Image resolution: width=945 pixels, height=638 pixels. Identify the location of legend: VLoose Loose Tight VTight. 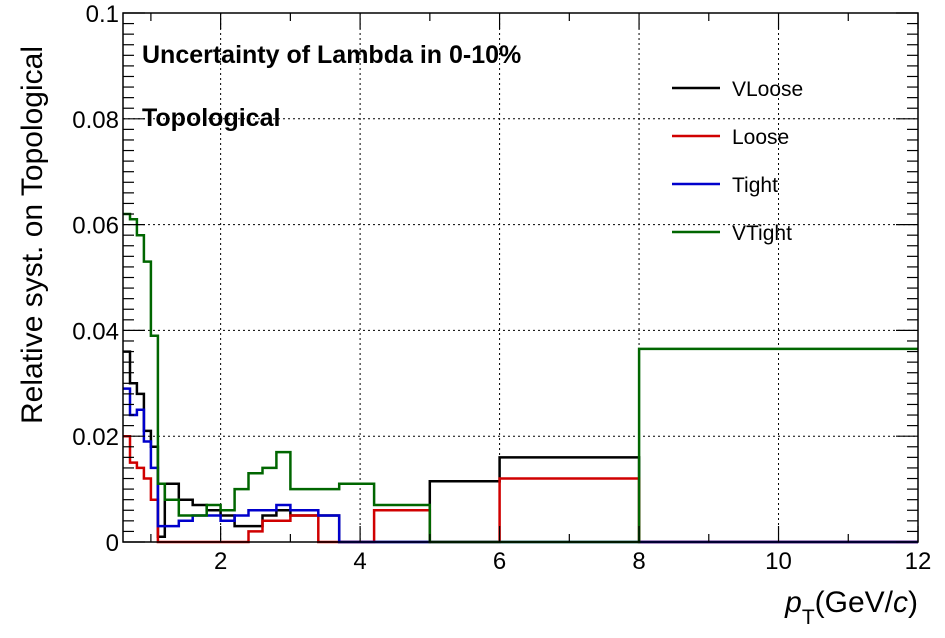
(737, 161).